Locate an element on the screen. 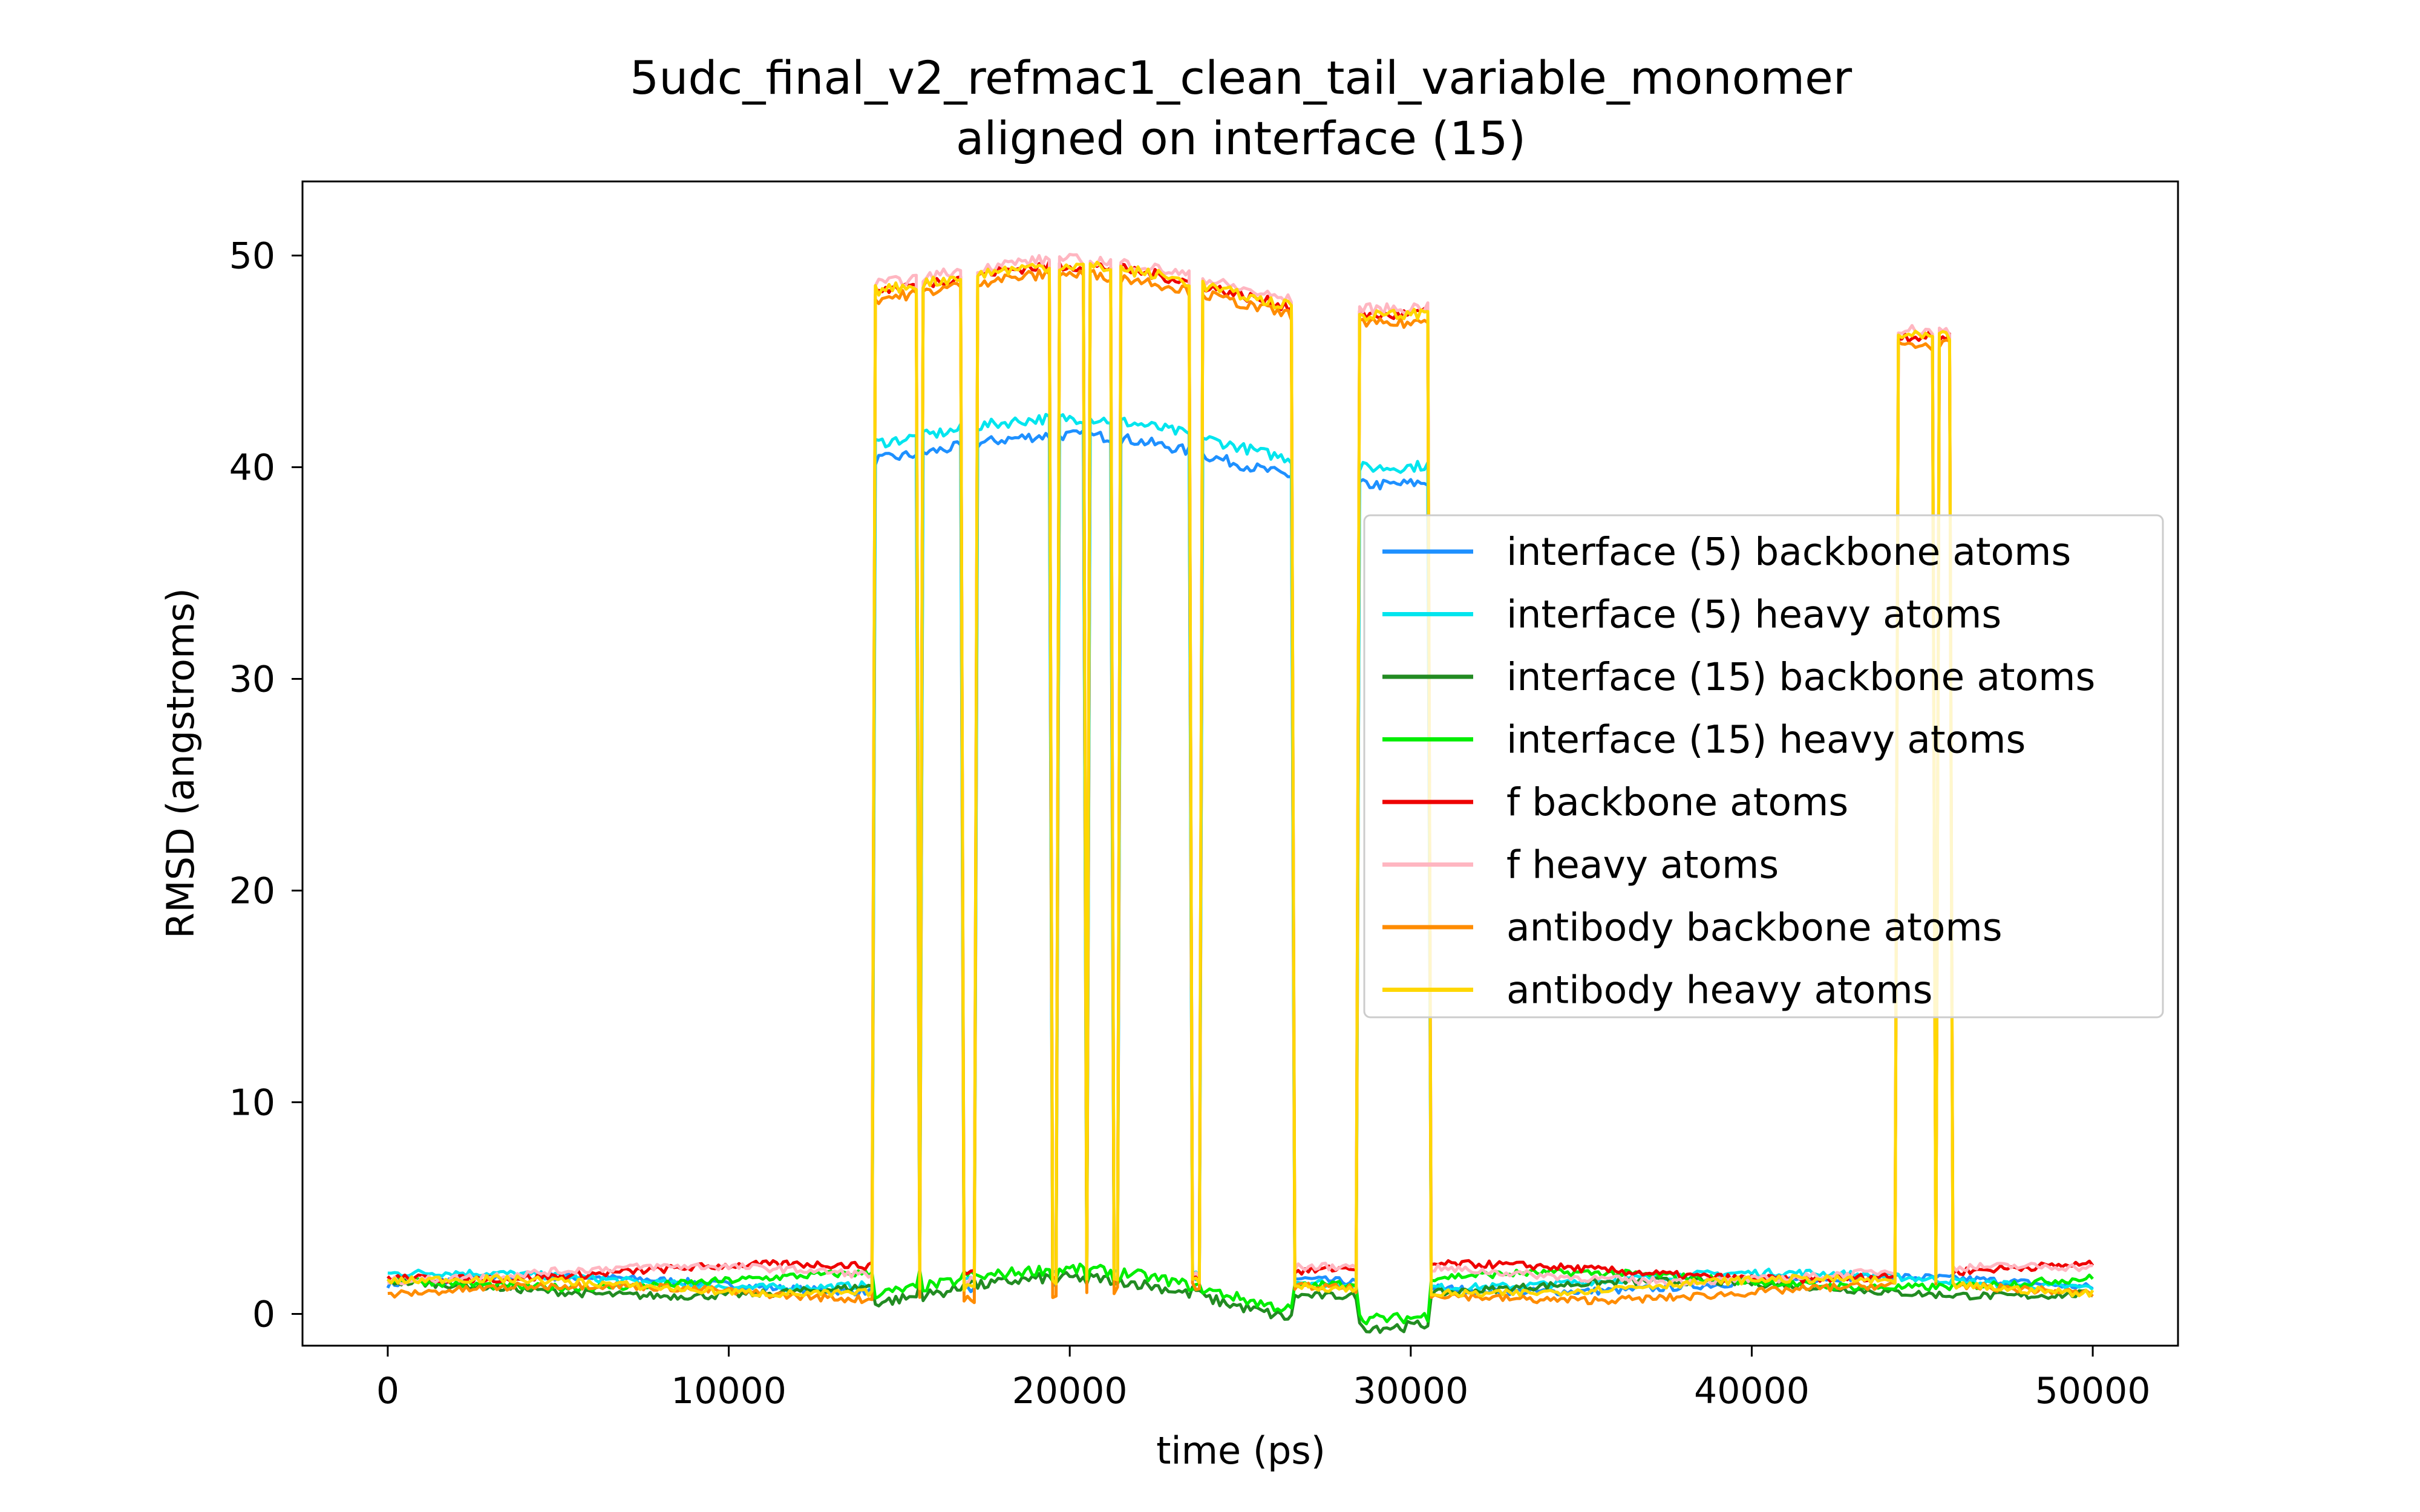 This screenshot has width=2420, height=1512. y-tick-label: 10 is located at coordinates (252, 1103).